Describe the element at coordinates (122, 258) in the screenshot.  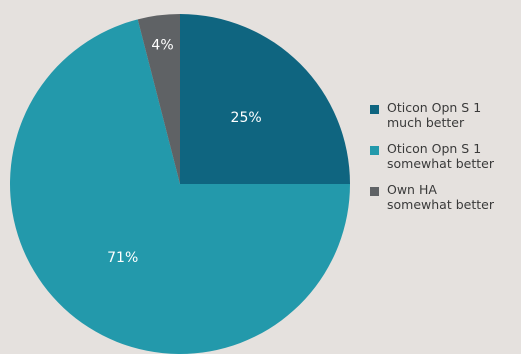
I see `pie-slice-label-1: 71%` at that location.